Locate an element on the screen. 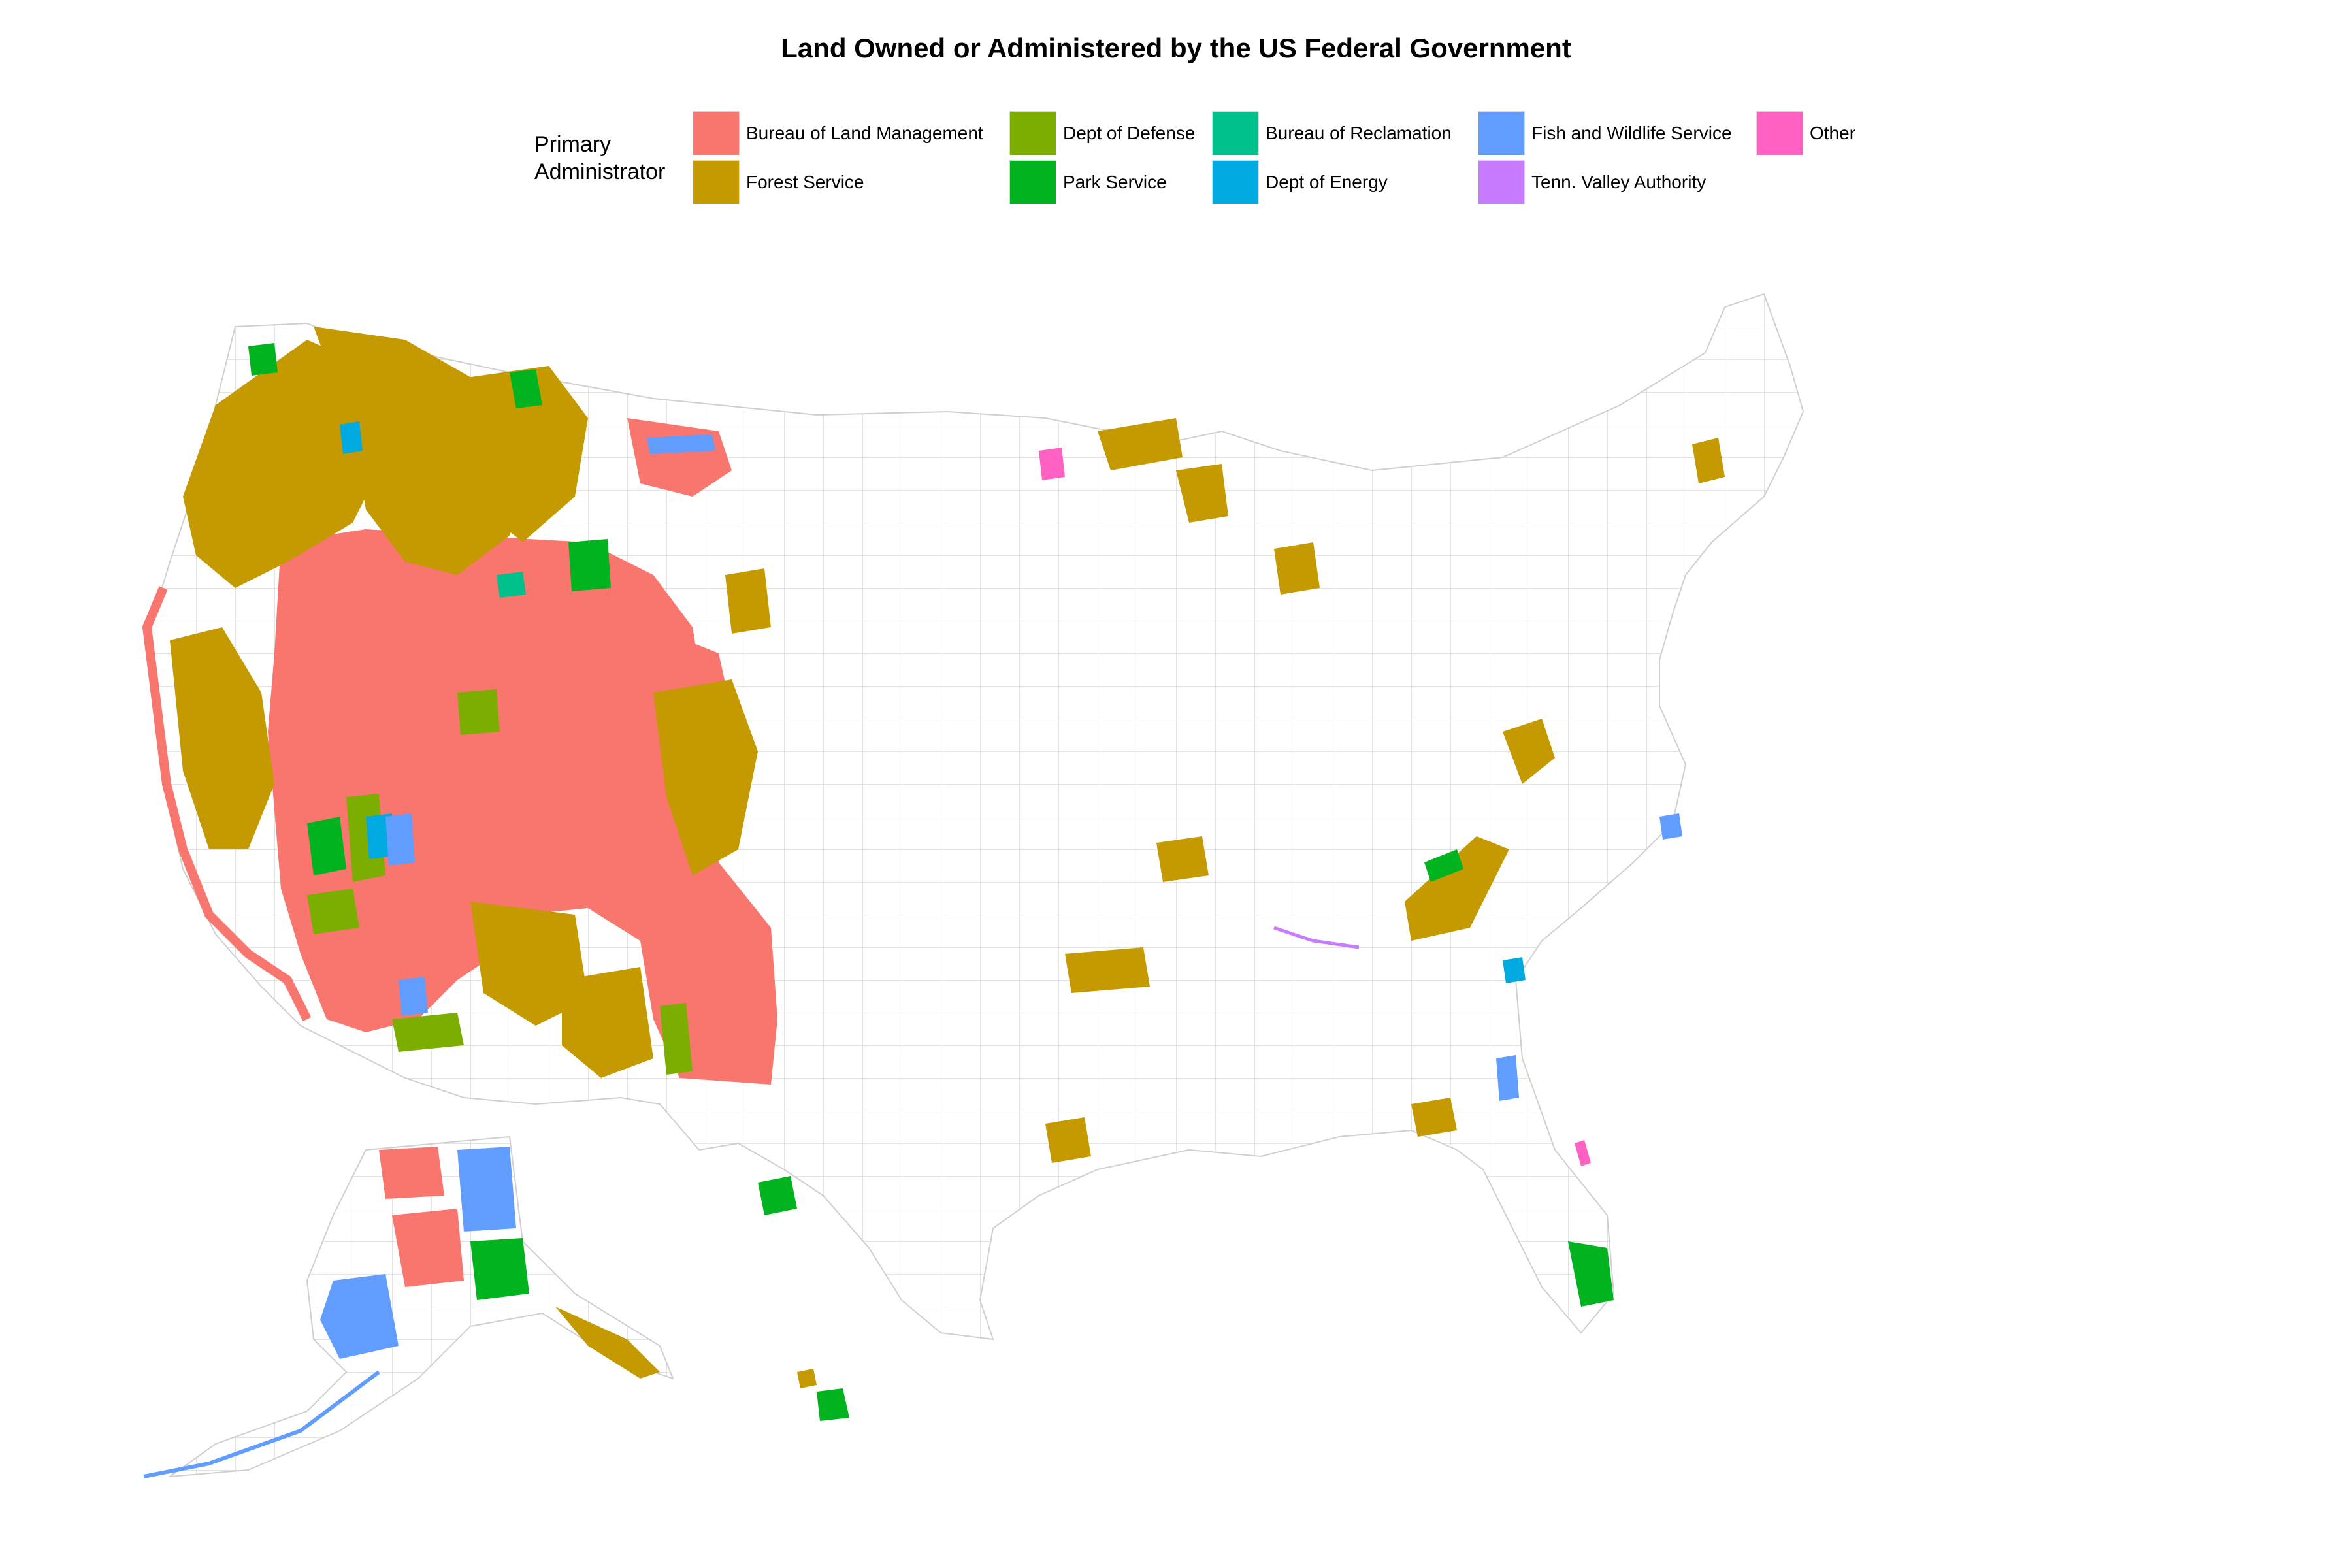 The image size is (2352, 1568). alaska-forest-tongass is located at coordinates (607, 1343).